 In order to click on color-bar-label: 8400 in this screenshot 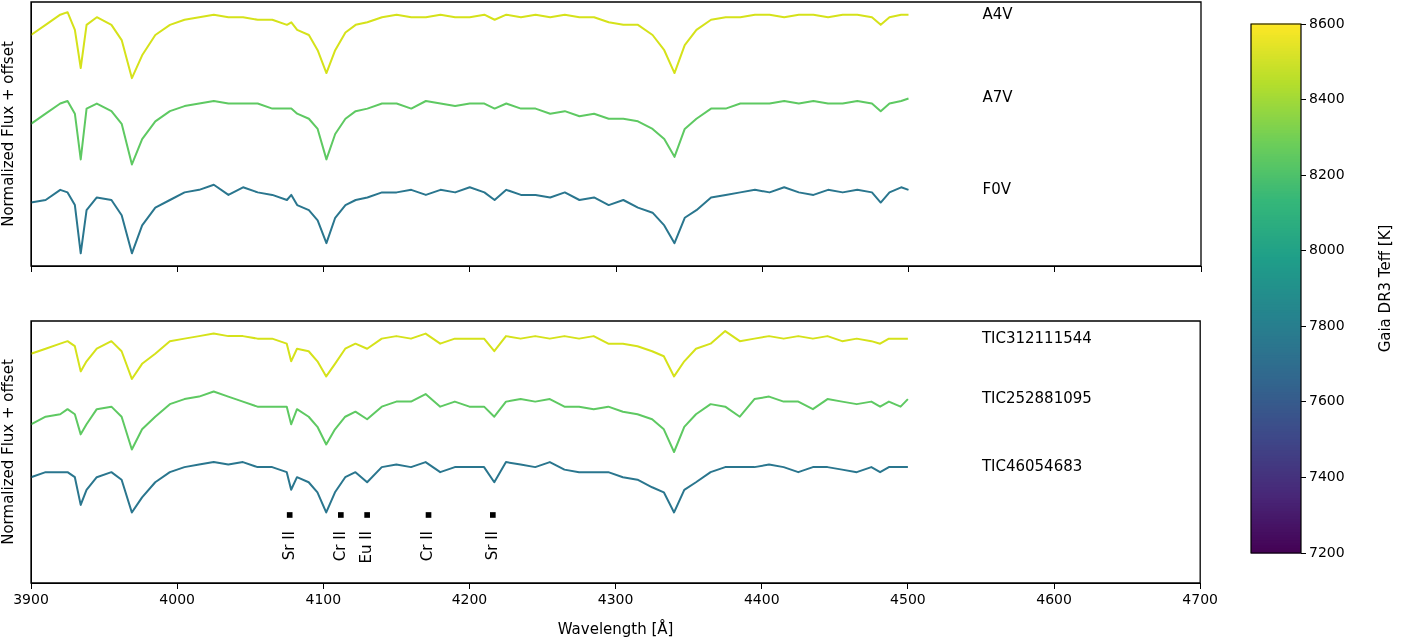, I will do `click(1327, 98)`.